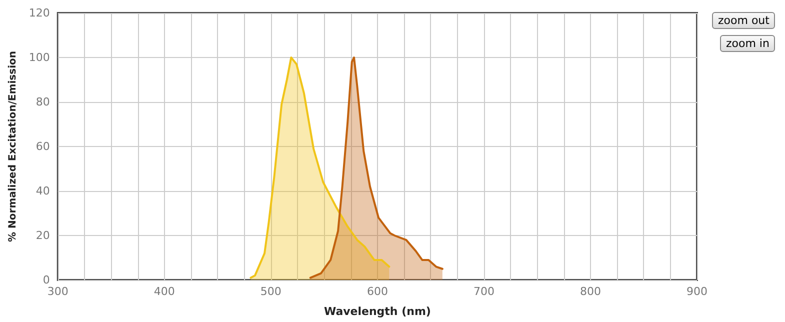  What do you see at coordinates (43, 102) in the screenshot?
I see `y-tick-label: 80` at bounding box center [43, 102].